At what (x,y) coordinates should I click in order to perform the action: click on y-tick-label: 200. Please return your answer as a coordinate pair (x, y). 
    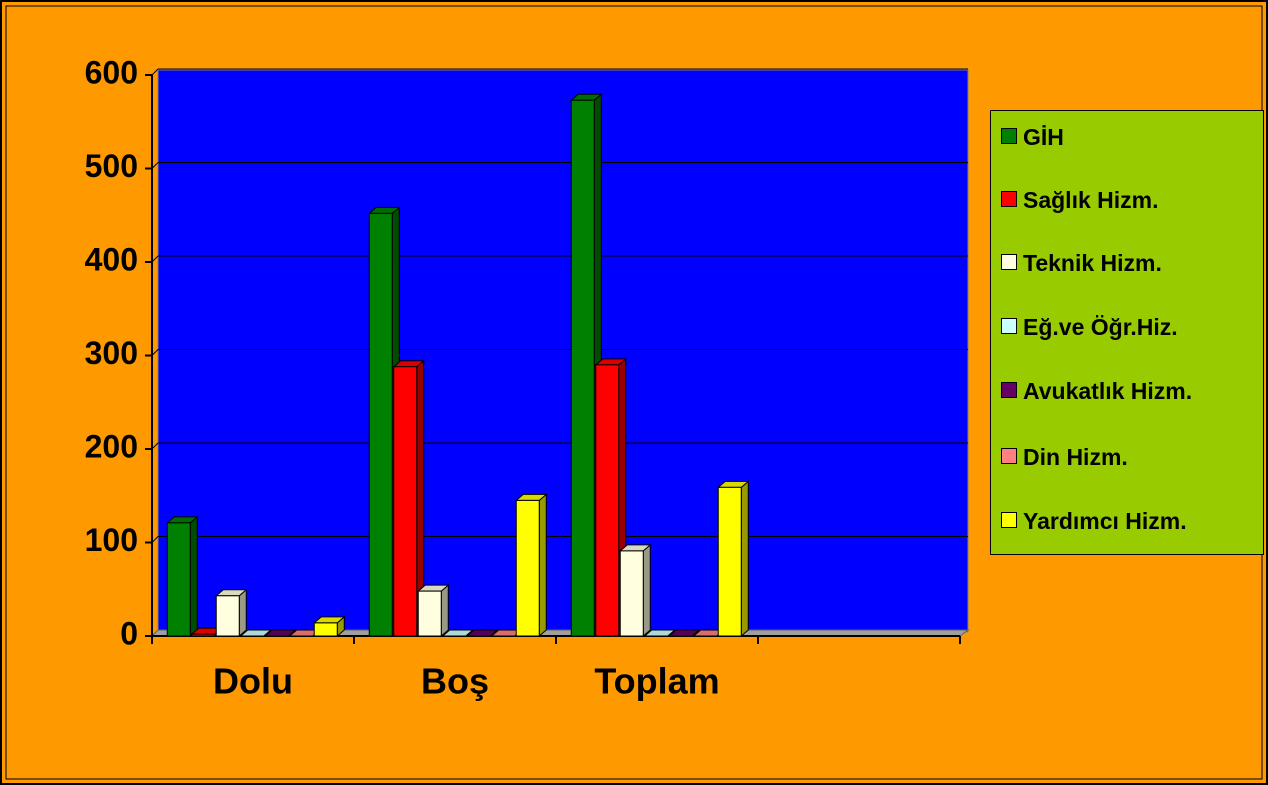
    Looking at the image, I should click on (111, 446).